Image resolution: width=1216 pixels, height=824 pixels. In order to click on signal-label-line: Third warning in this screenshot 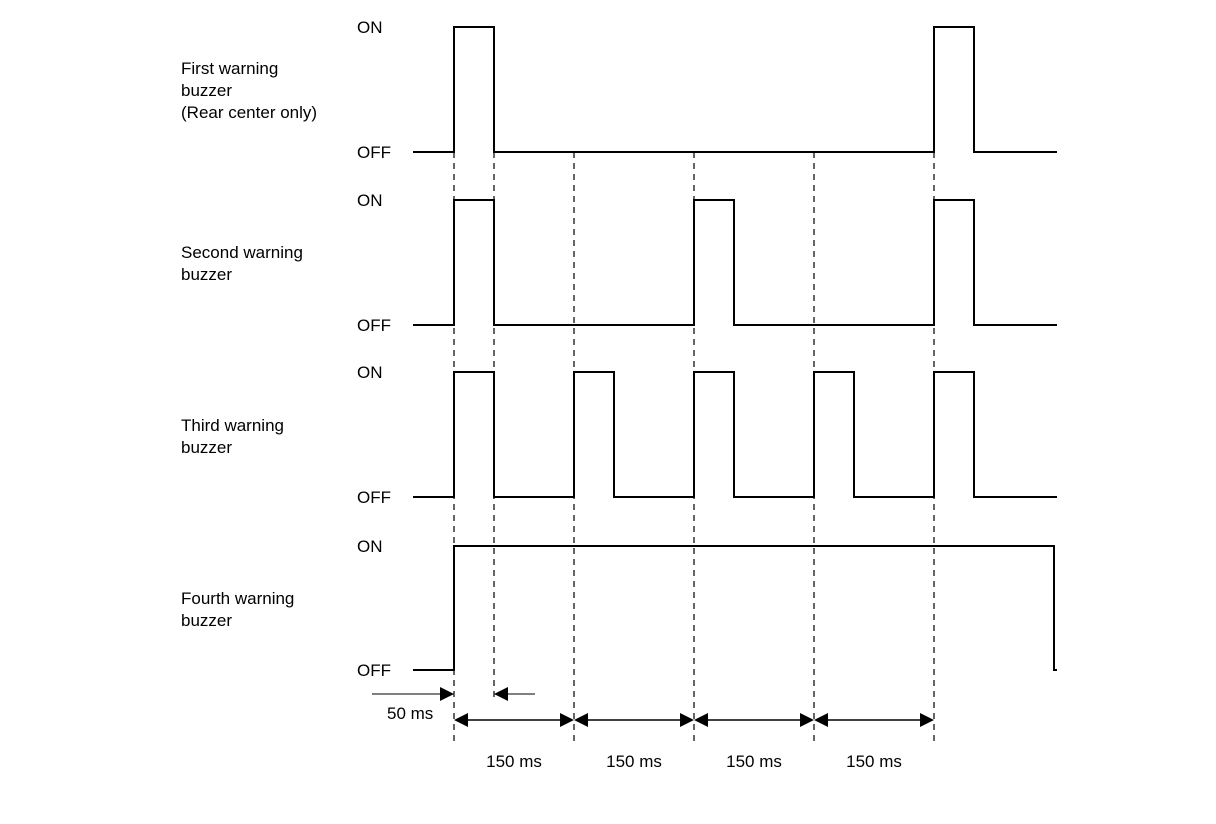, I will do `click(232, 425)`.